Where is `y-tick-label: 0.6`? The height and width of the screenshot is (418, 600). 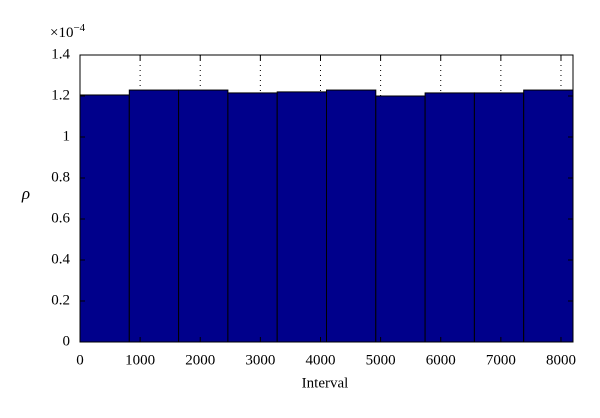
y-tick-label: 0.6 is located at coordinates (60, 218).